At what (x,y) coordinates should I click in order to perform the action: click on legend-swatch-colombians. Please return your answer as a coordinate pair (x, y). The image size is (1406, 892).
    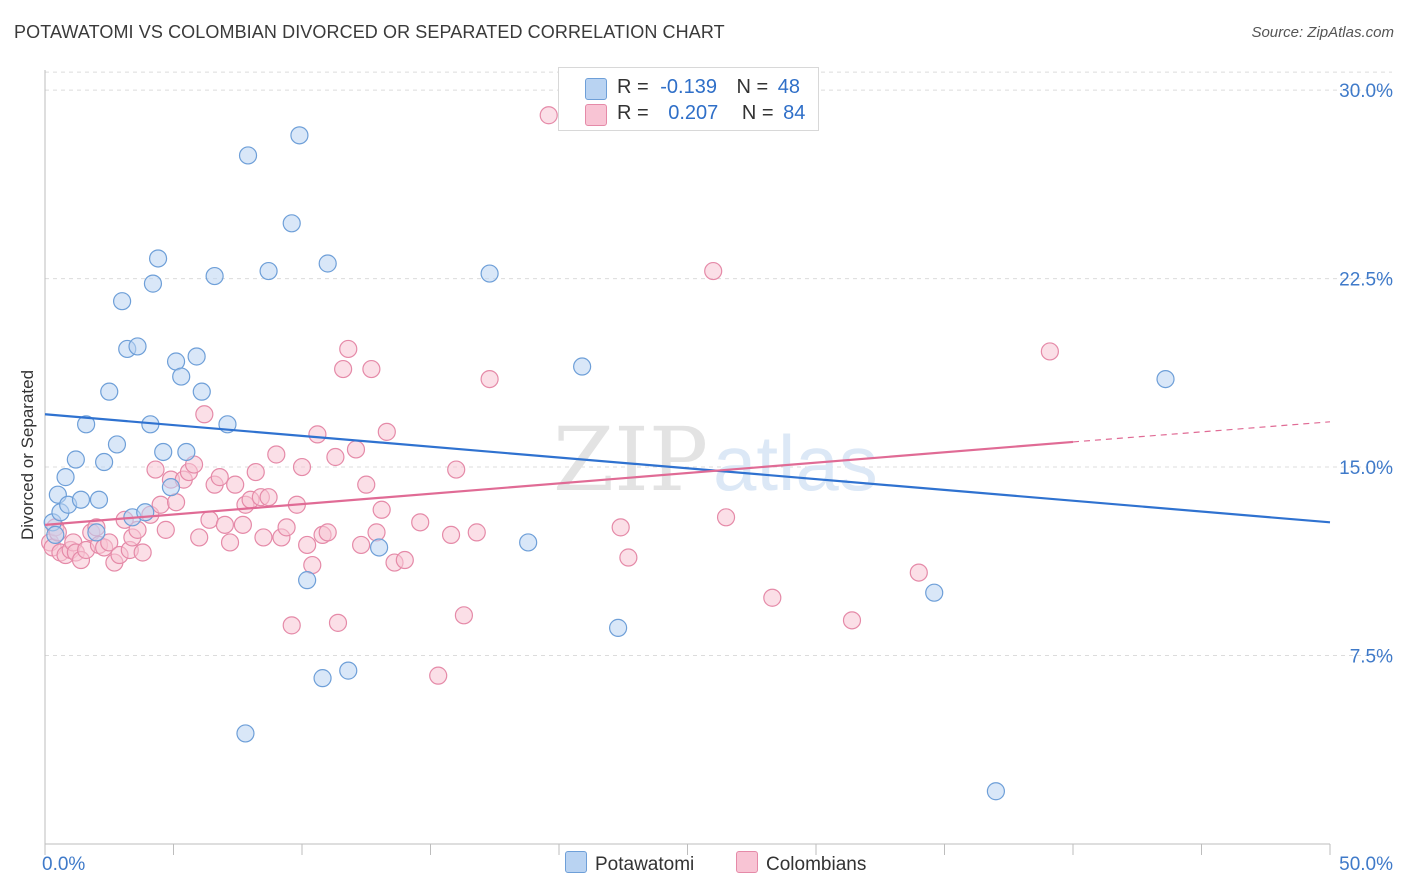
    Looking at the image, I should click on (596, 115).